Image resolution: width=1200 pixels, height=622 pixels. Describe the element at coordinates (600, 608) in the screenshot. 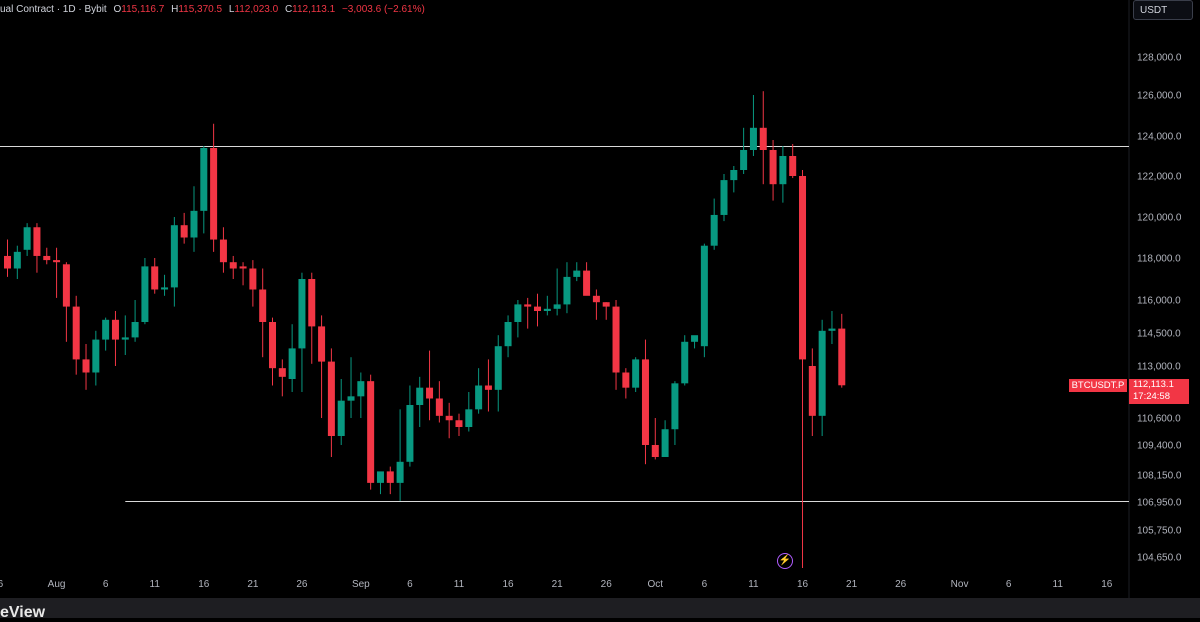

I see `footer-bar` at that location.